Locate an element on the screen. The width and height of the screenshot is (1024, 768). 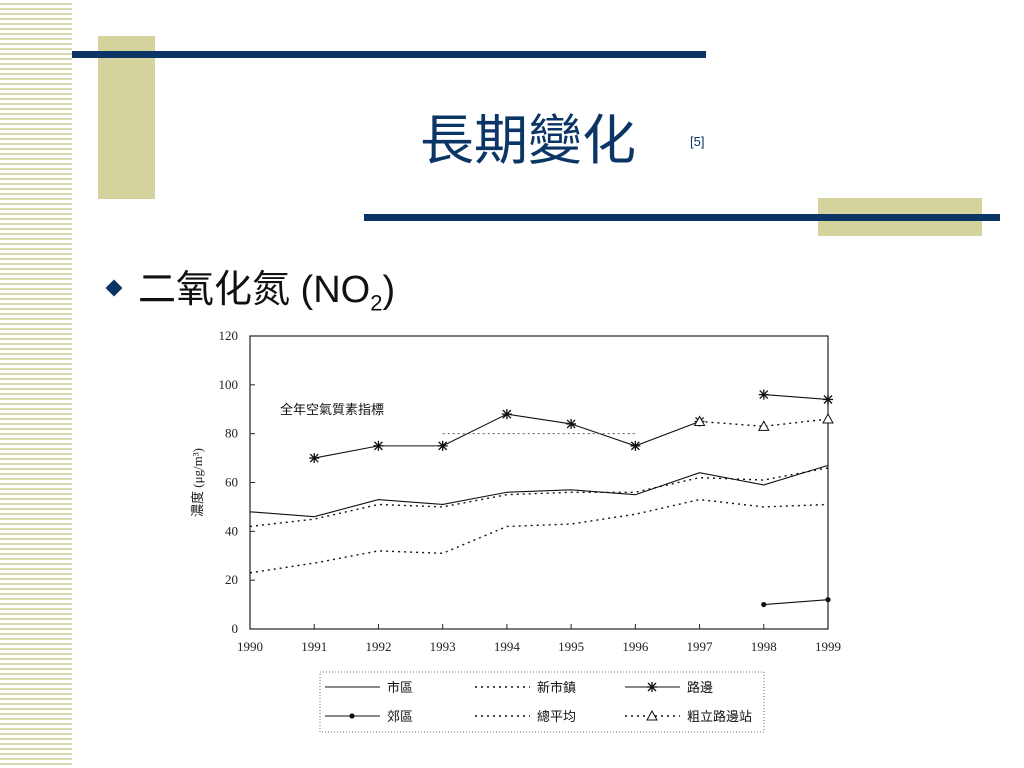
legend-label-0: 市區 is located at coordinates (400, 687).